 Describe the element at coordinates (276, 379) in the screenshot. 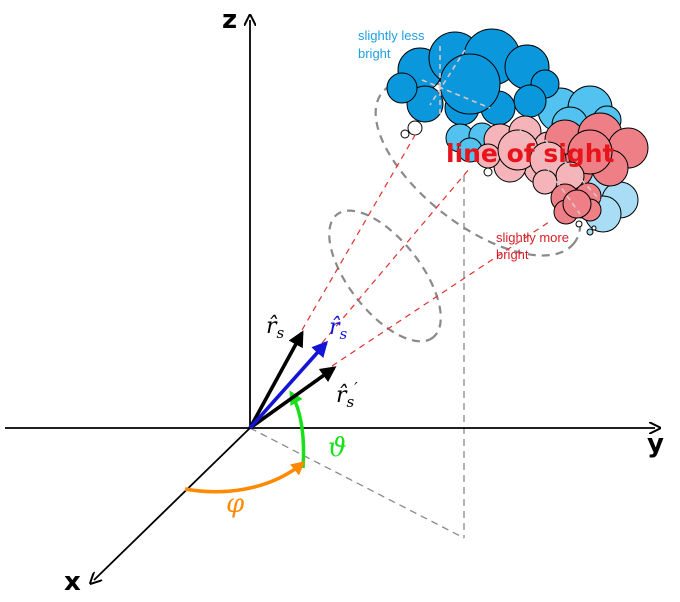

I see `rs-black-vector` at that location.